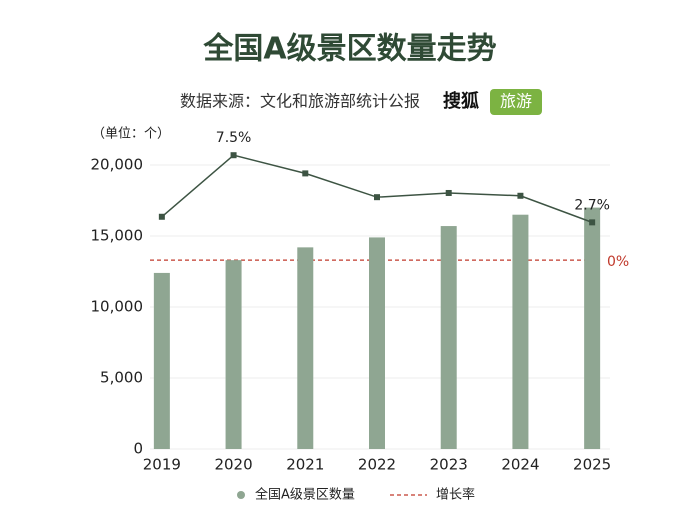 The height and width of the screenshot is (525, 700). I want to click on unit-label: （单位：个）, so click(131, 134).